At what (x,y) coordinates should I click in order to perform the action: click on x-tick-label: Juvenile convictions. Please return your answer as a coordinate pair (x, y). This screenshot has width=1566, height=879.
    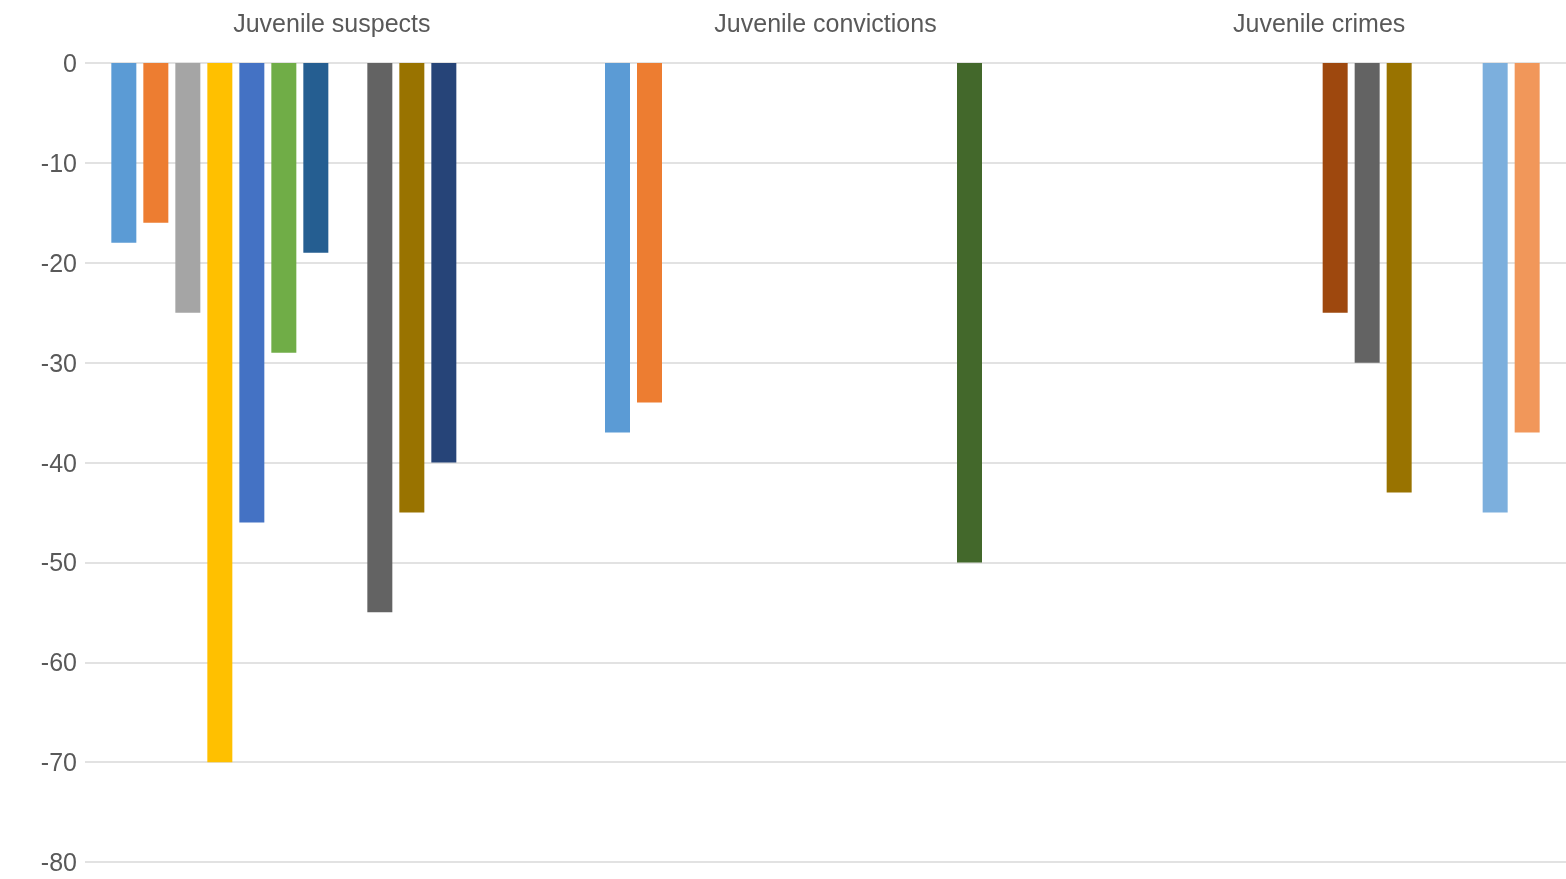
    Looking at the image, I should click on (825, 22).